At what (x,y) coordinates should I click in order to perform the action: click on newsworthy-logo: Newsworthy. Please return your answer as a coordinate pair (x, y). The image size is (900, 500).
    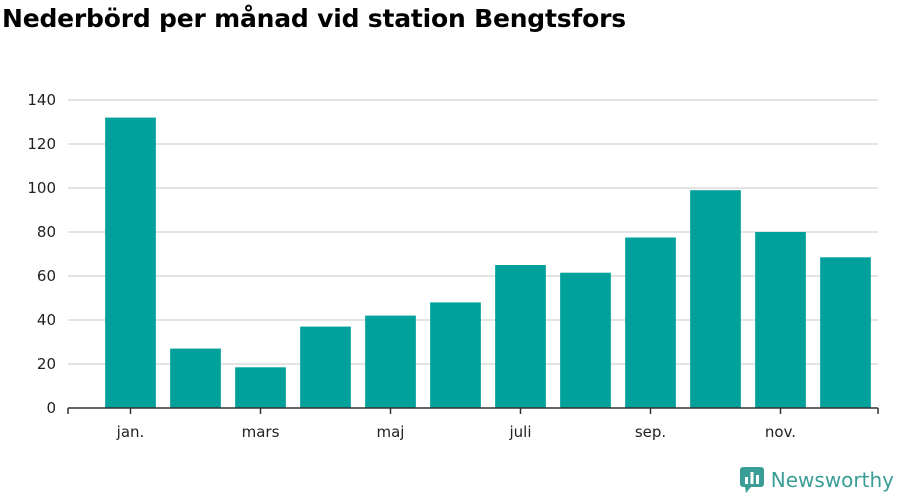
    Looking at the image, I should click on (816, 480).